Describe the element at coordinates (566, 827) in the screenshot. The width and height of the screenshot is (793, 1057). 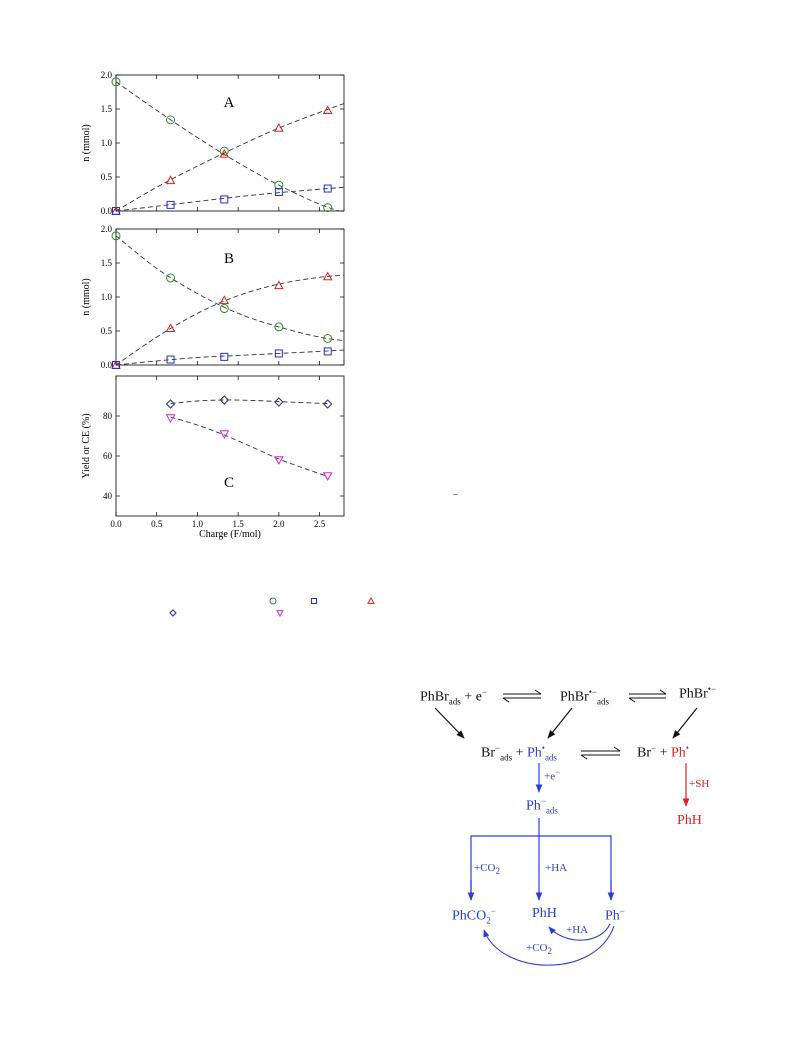
I see `reaction-scheme-arrows` at that location.